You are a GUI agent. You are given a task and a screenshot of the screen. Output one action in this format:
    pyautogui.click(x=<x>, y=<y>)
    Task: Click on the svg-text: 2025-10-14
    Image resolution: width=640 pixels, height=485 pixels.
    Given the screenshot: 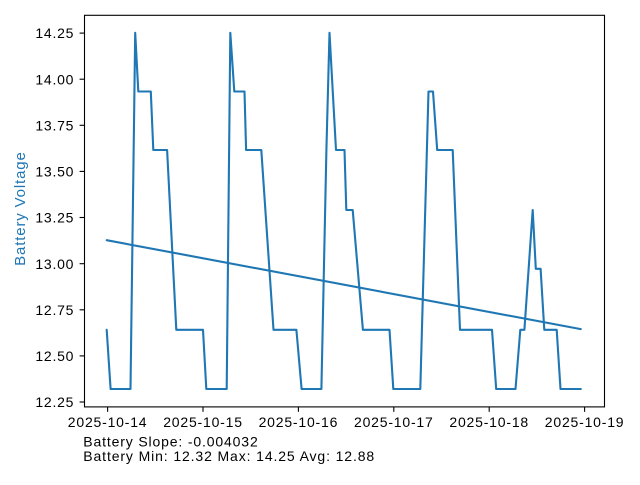 What is the action you would take?
    pyautogui.click(x=108, y=422)
    